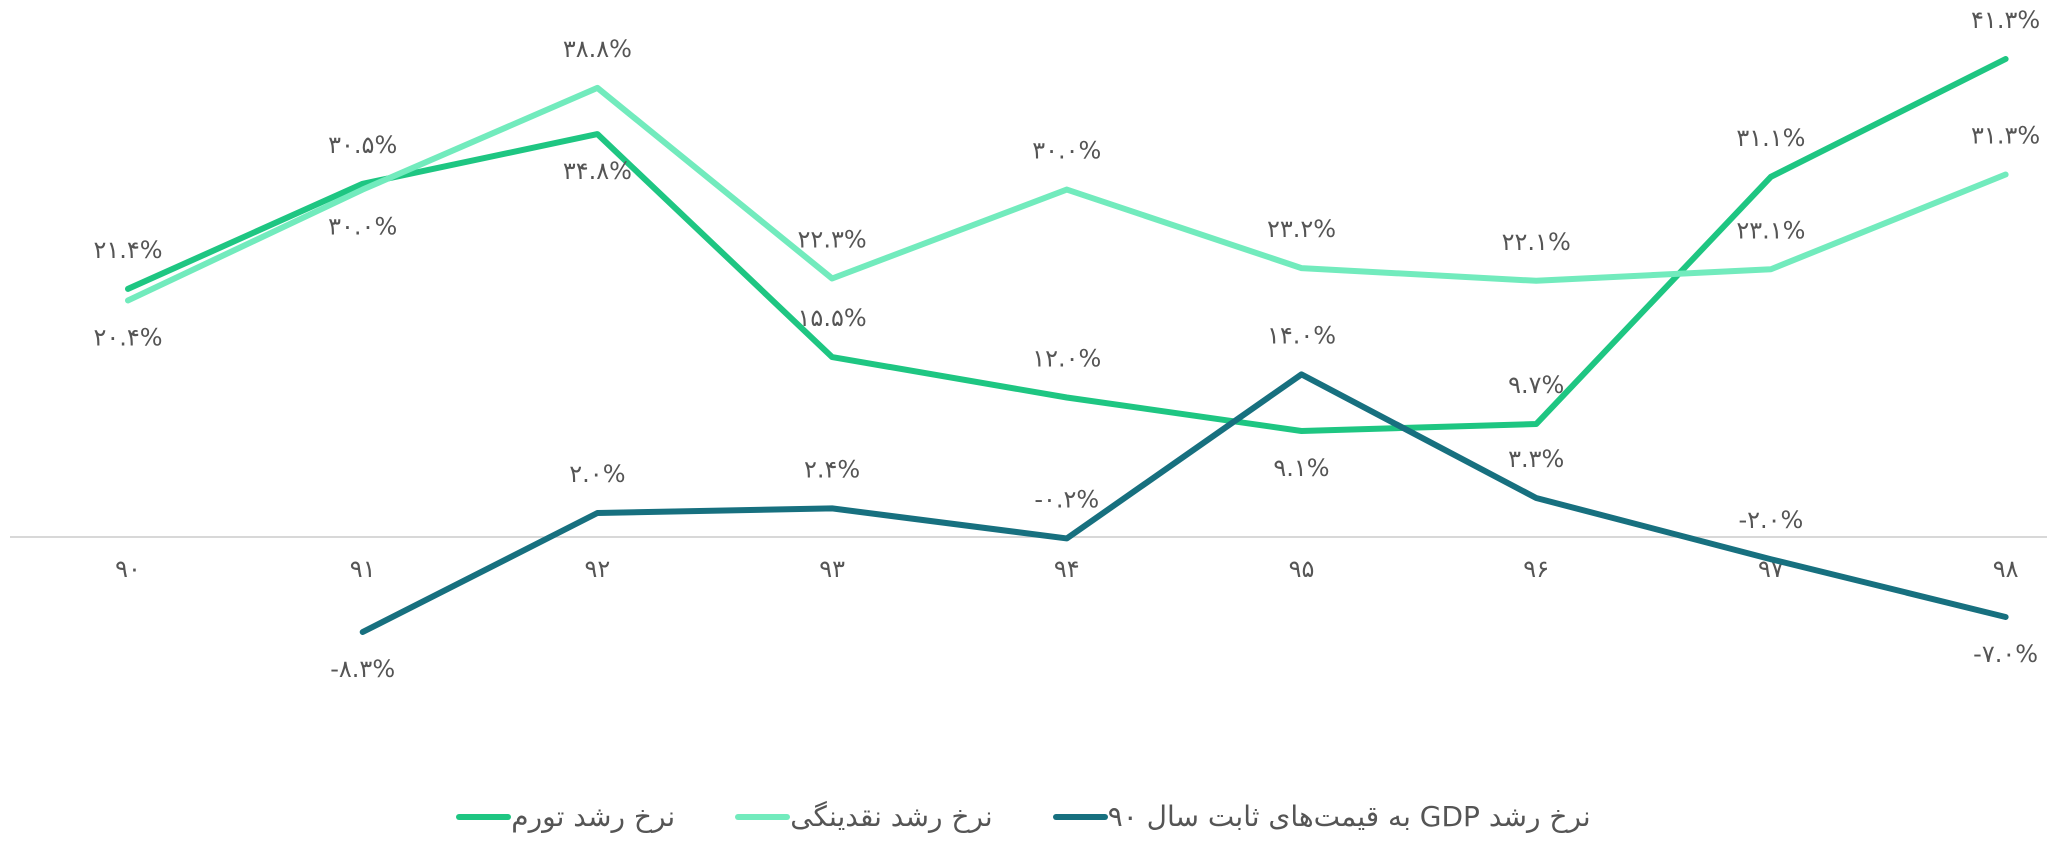 Image resolution: width=2047 pixels, height=843 pixels. I want to click on data-label: ۱۴.۰%, so click(1301, 335).